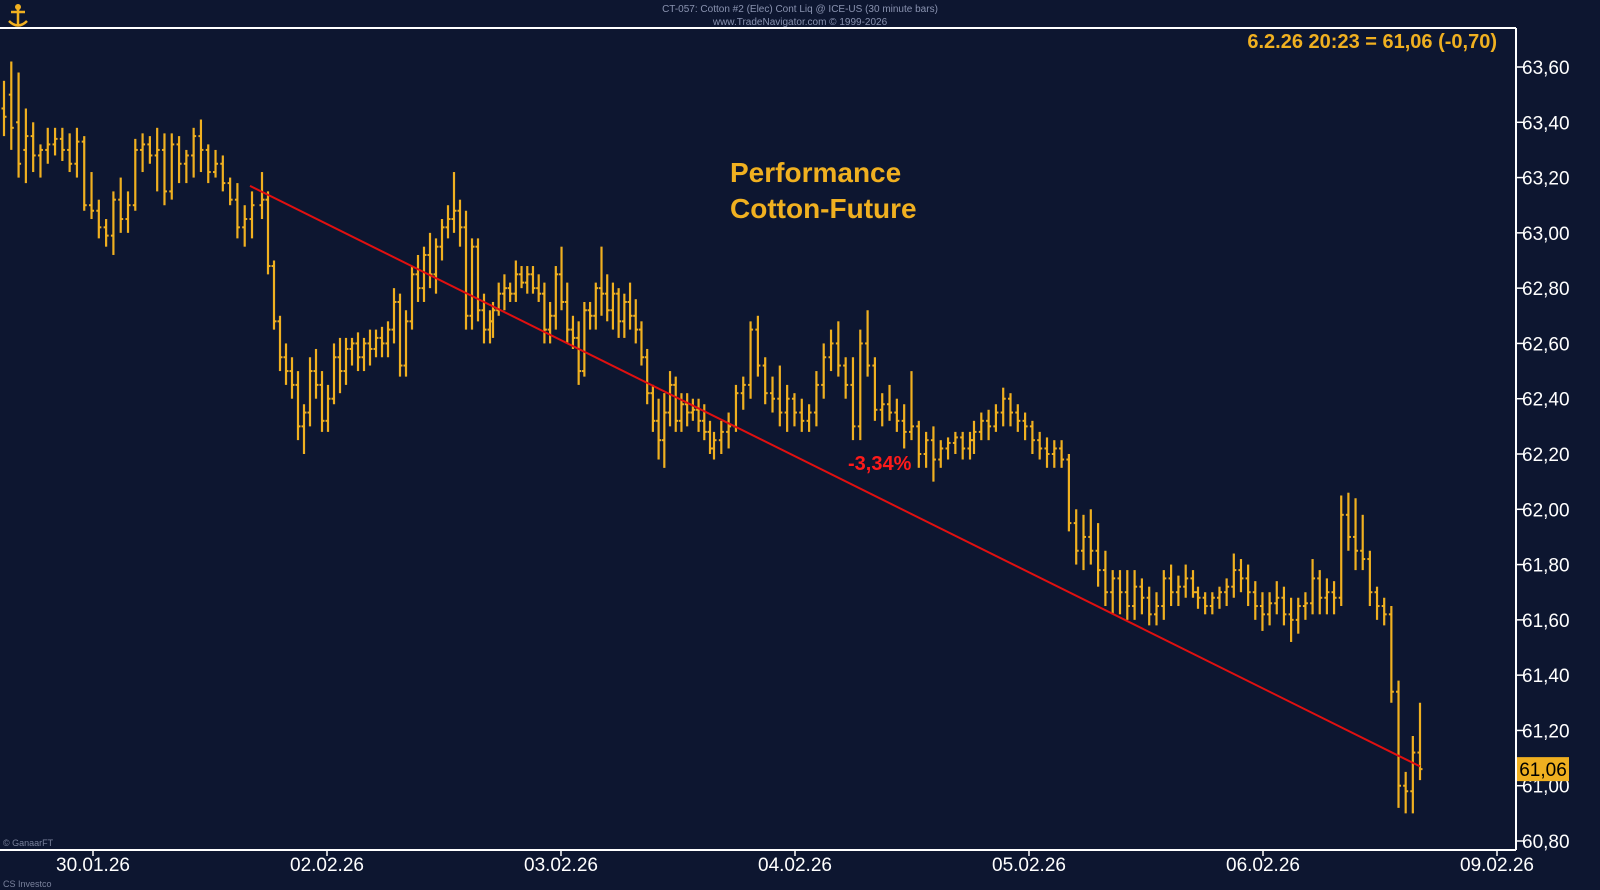 The height and width of the screenshot is (890, 1600). I want to click on chart-header-line2: www.TradeNavigator.com © 1999-2026, so click(800, 22).